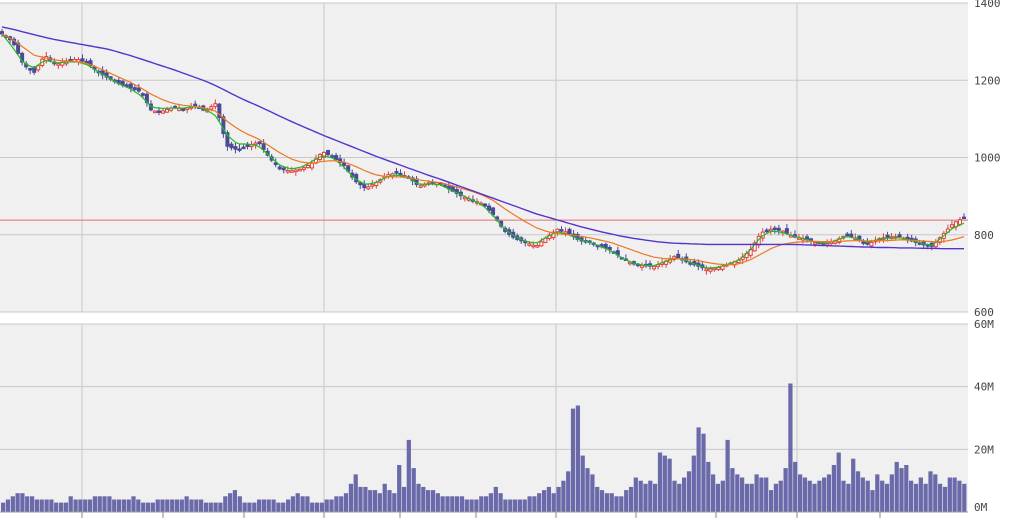  I want to click on price-tick-label: 1400, so click(987, 5).